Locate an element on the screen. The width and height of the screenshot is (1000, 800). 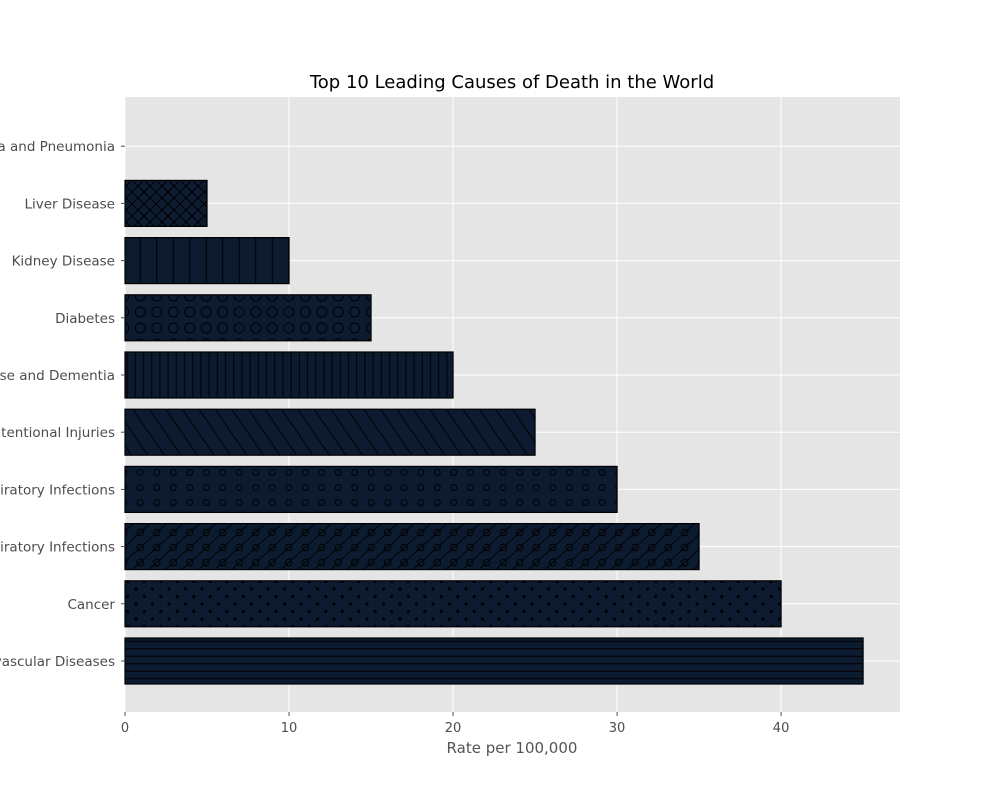
category-label: Lower Respiratory Infections is located at coordinates (57, 548).